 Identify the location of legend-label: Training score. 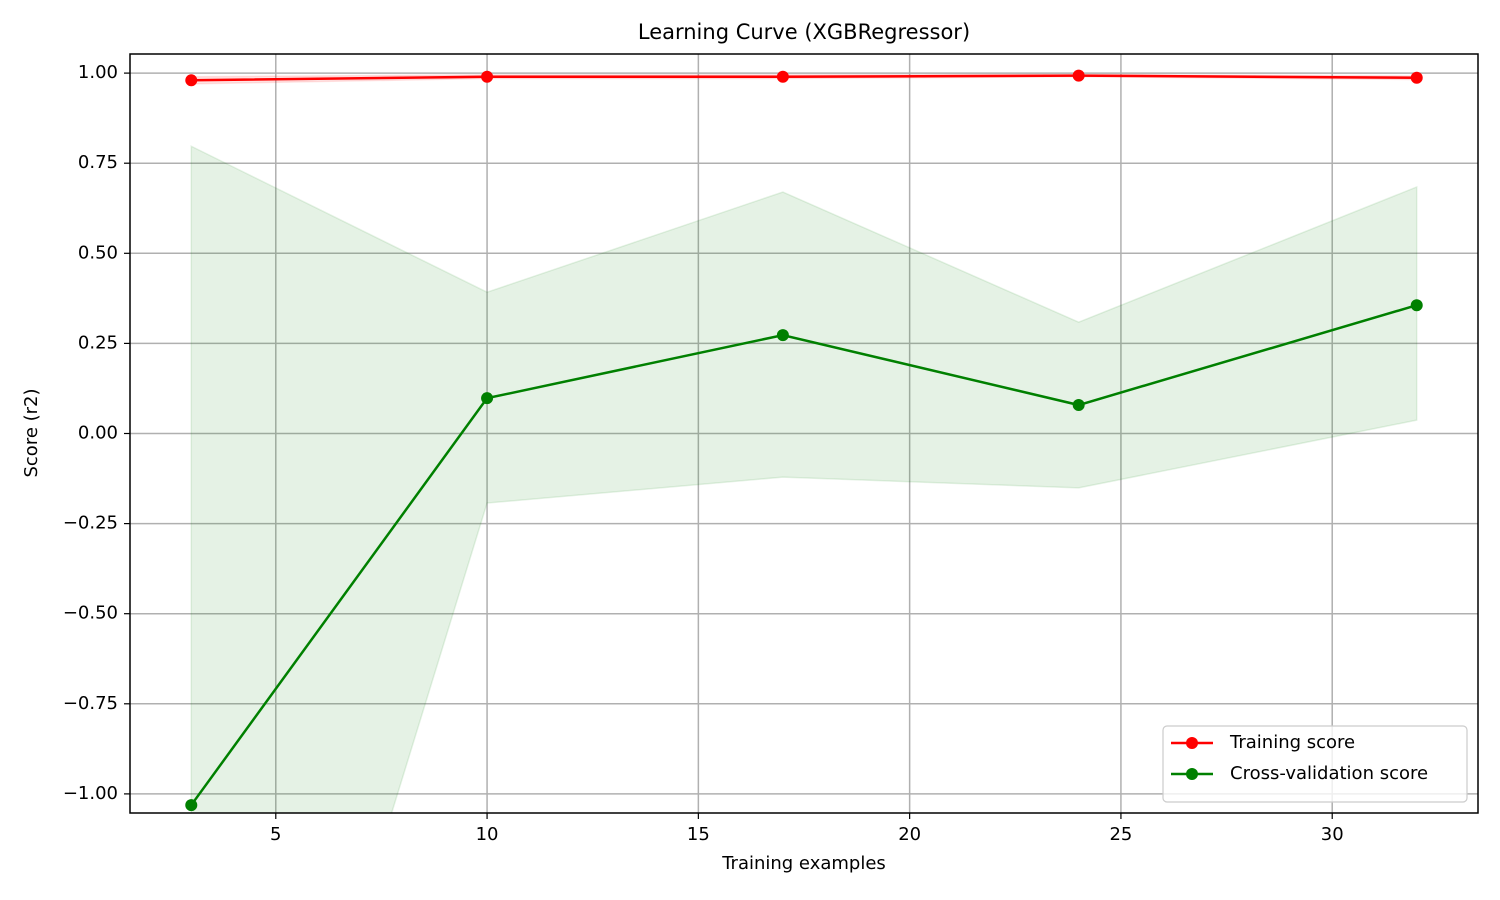
(1292, 742).